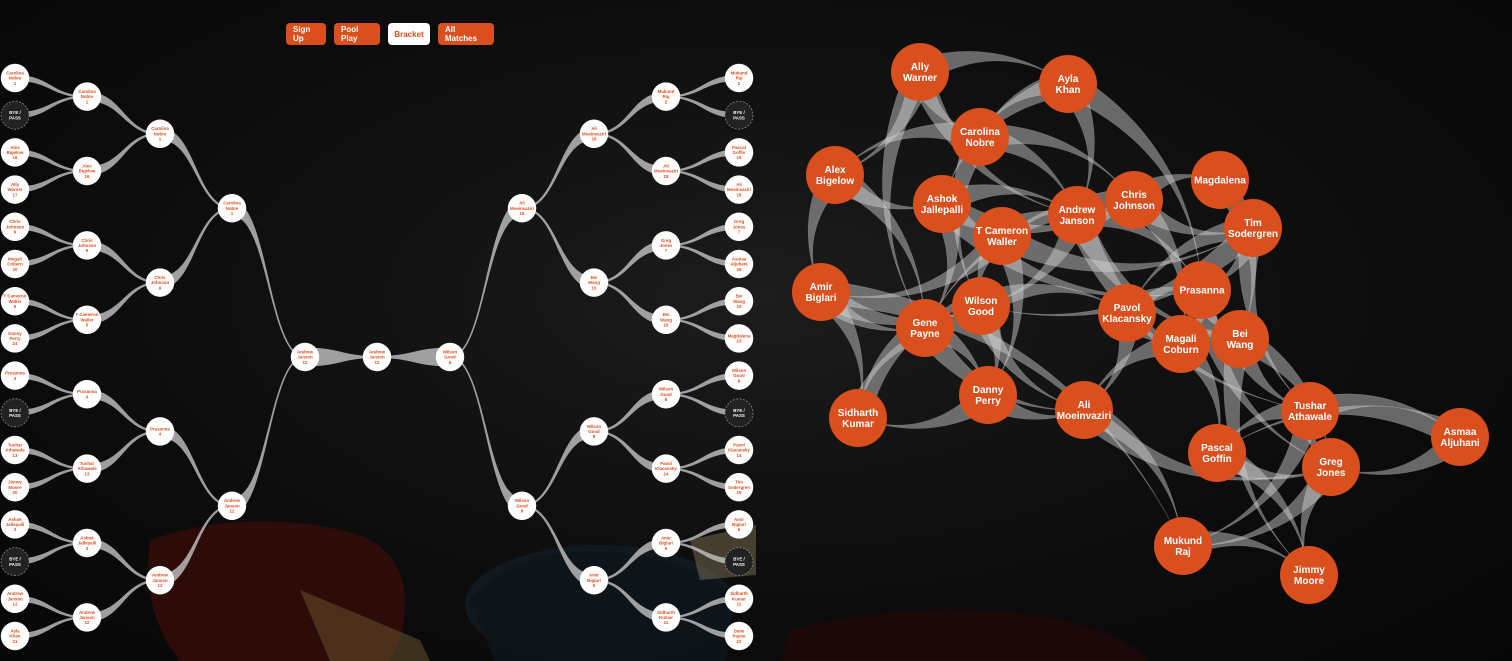 The width and height of the screenshot is (1512, 661). What do you see at coordinates (87, 612) in the screenshot?
I see `player-name: Andrew` at bounding box center [87, 612].